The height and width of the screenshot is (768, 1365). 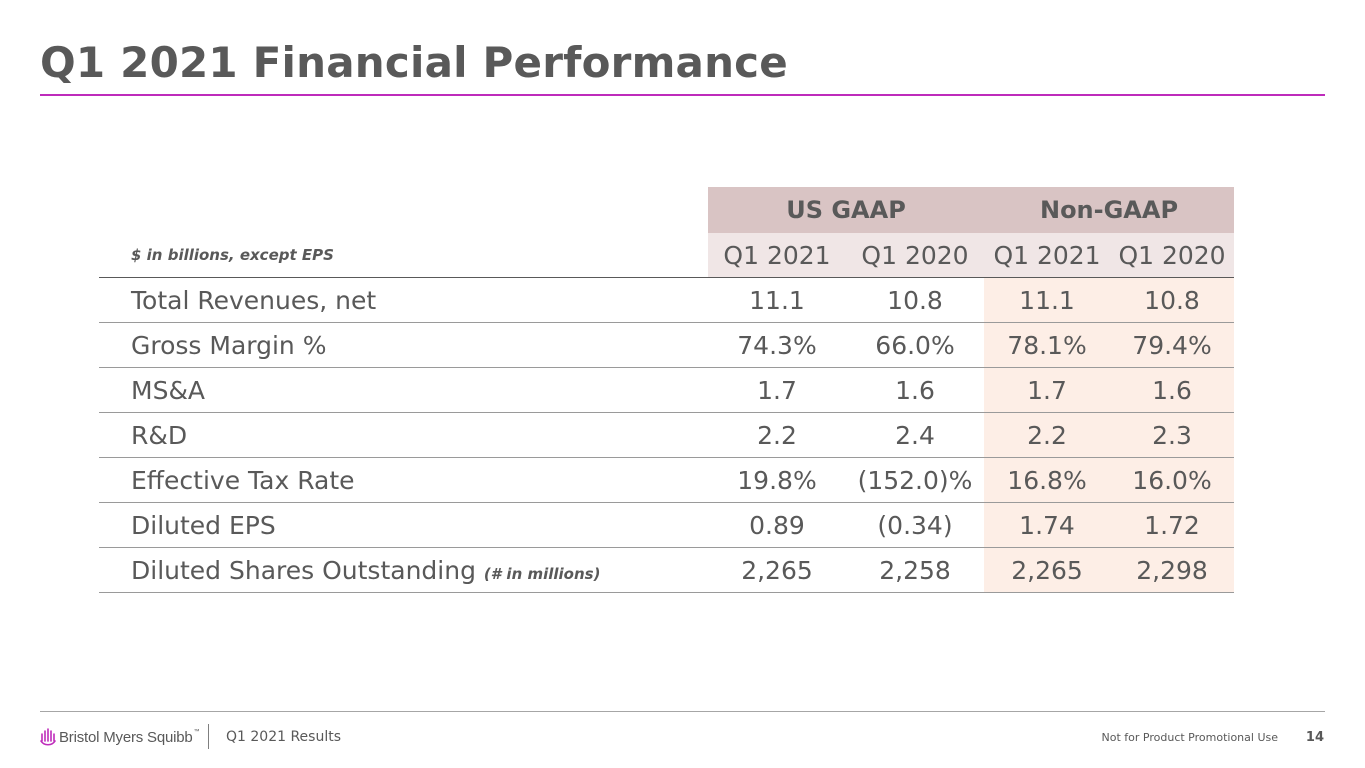 I want to click on group-header-row: US GAAP Non-GAAP, so click(x=667, y=210).